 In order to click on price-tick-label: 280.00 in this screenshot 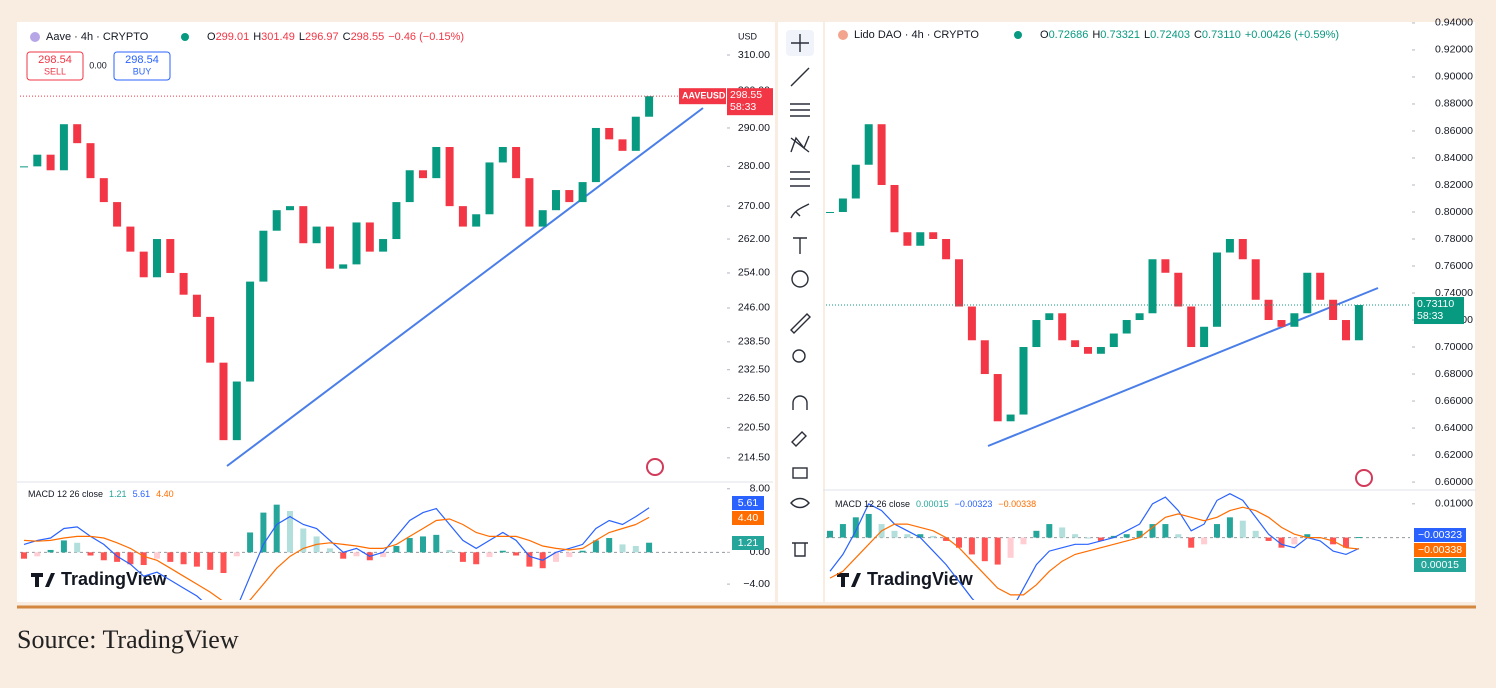, I will do `click(754, 166)`.